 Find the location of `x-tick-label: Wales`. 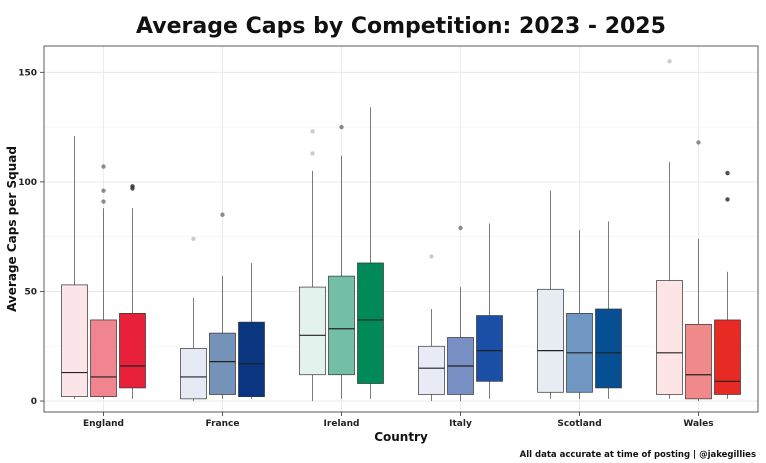

x-tick-label: Wales is located at coordinates (698, 424).